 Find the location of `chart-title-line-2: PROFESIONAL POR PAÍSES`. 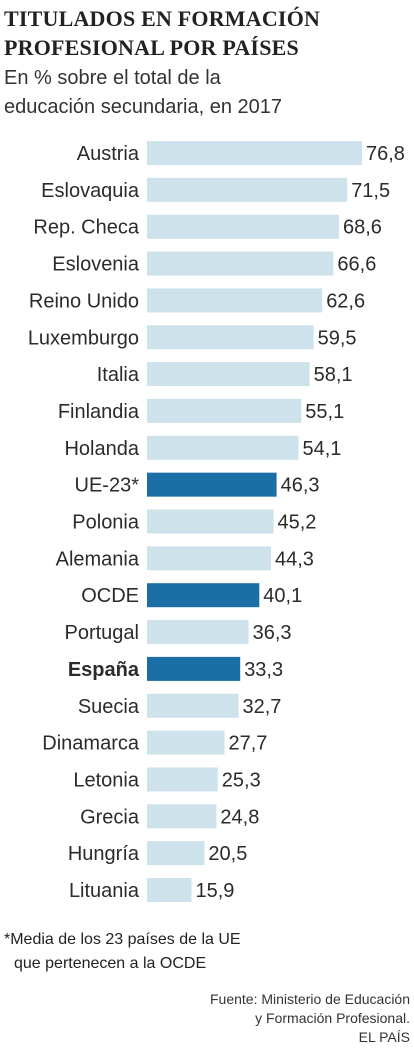

chart-title-line-2: PROFESIONAL POR PAÍSES is located at coordinates (151, 47).